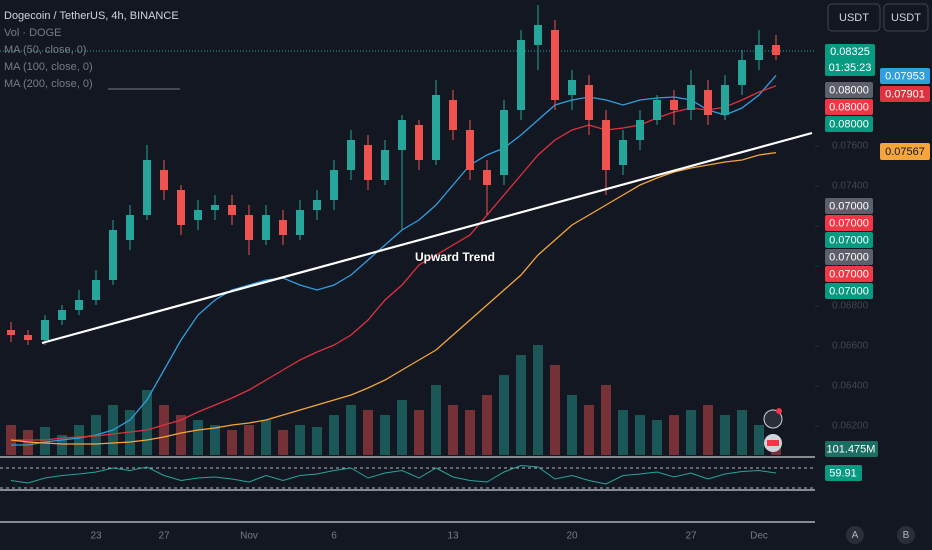  I want to click on ma-value: 0.07901, so click(905, 94).